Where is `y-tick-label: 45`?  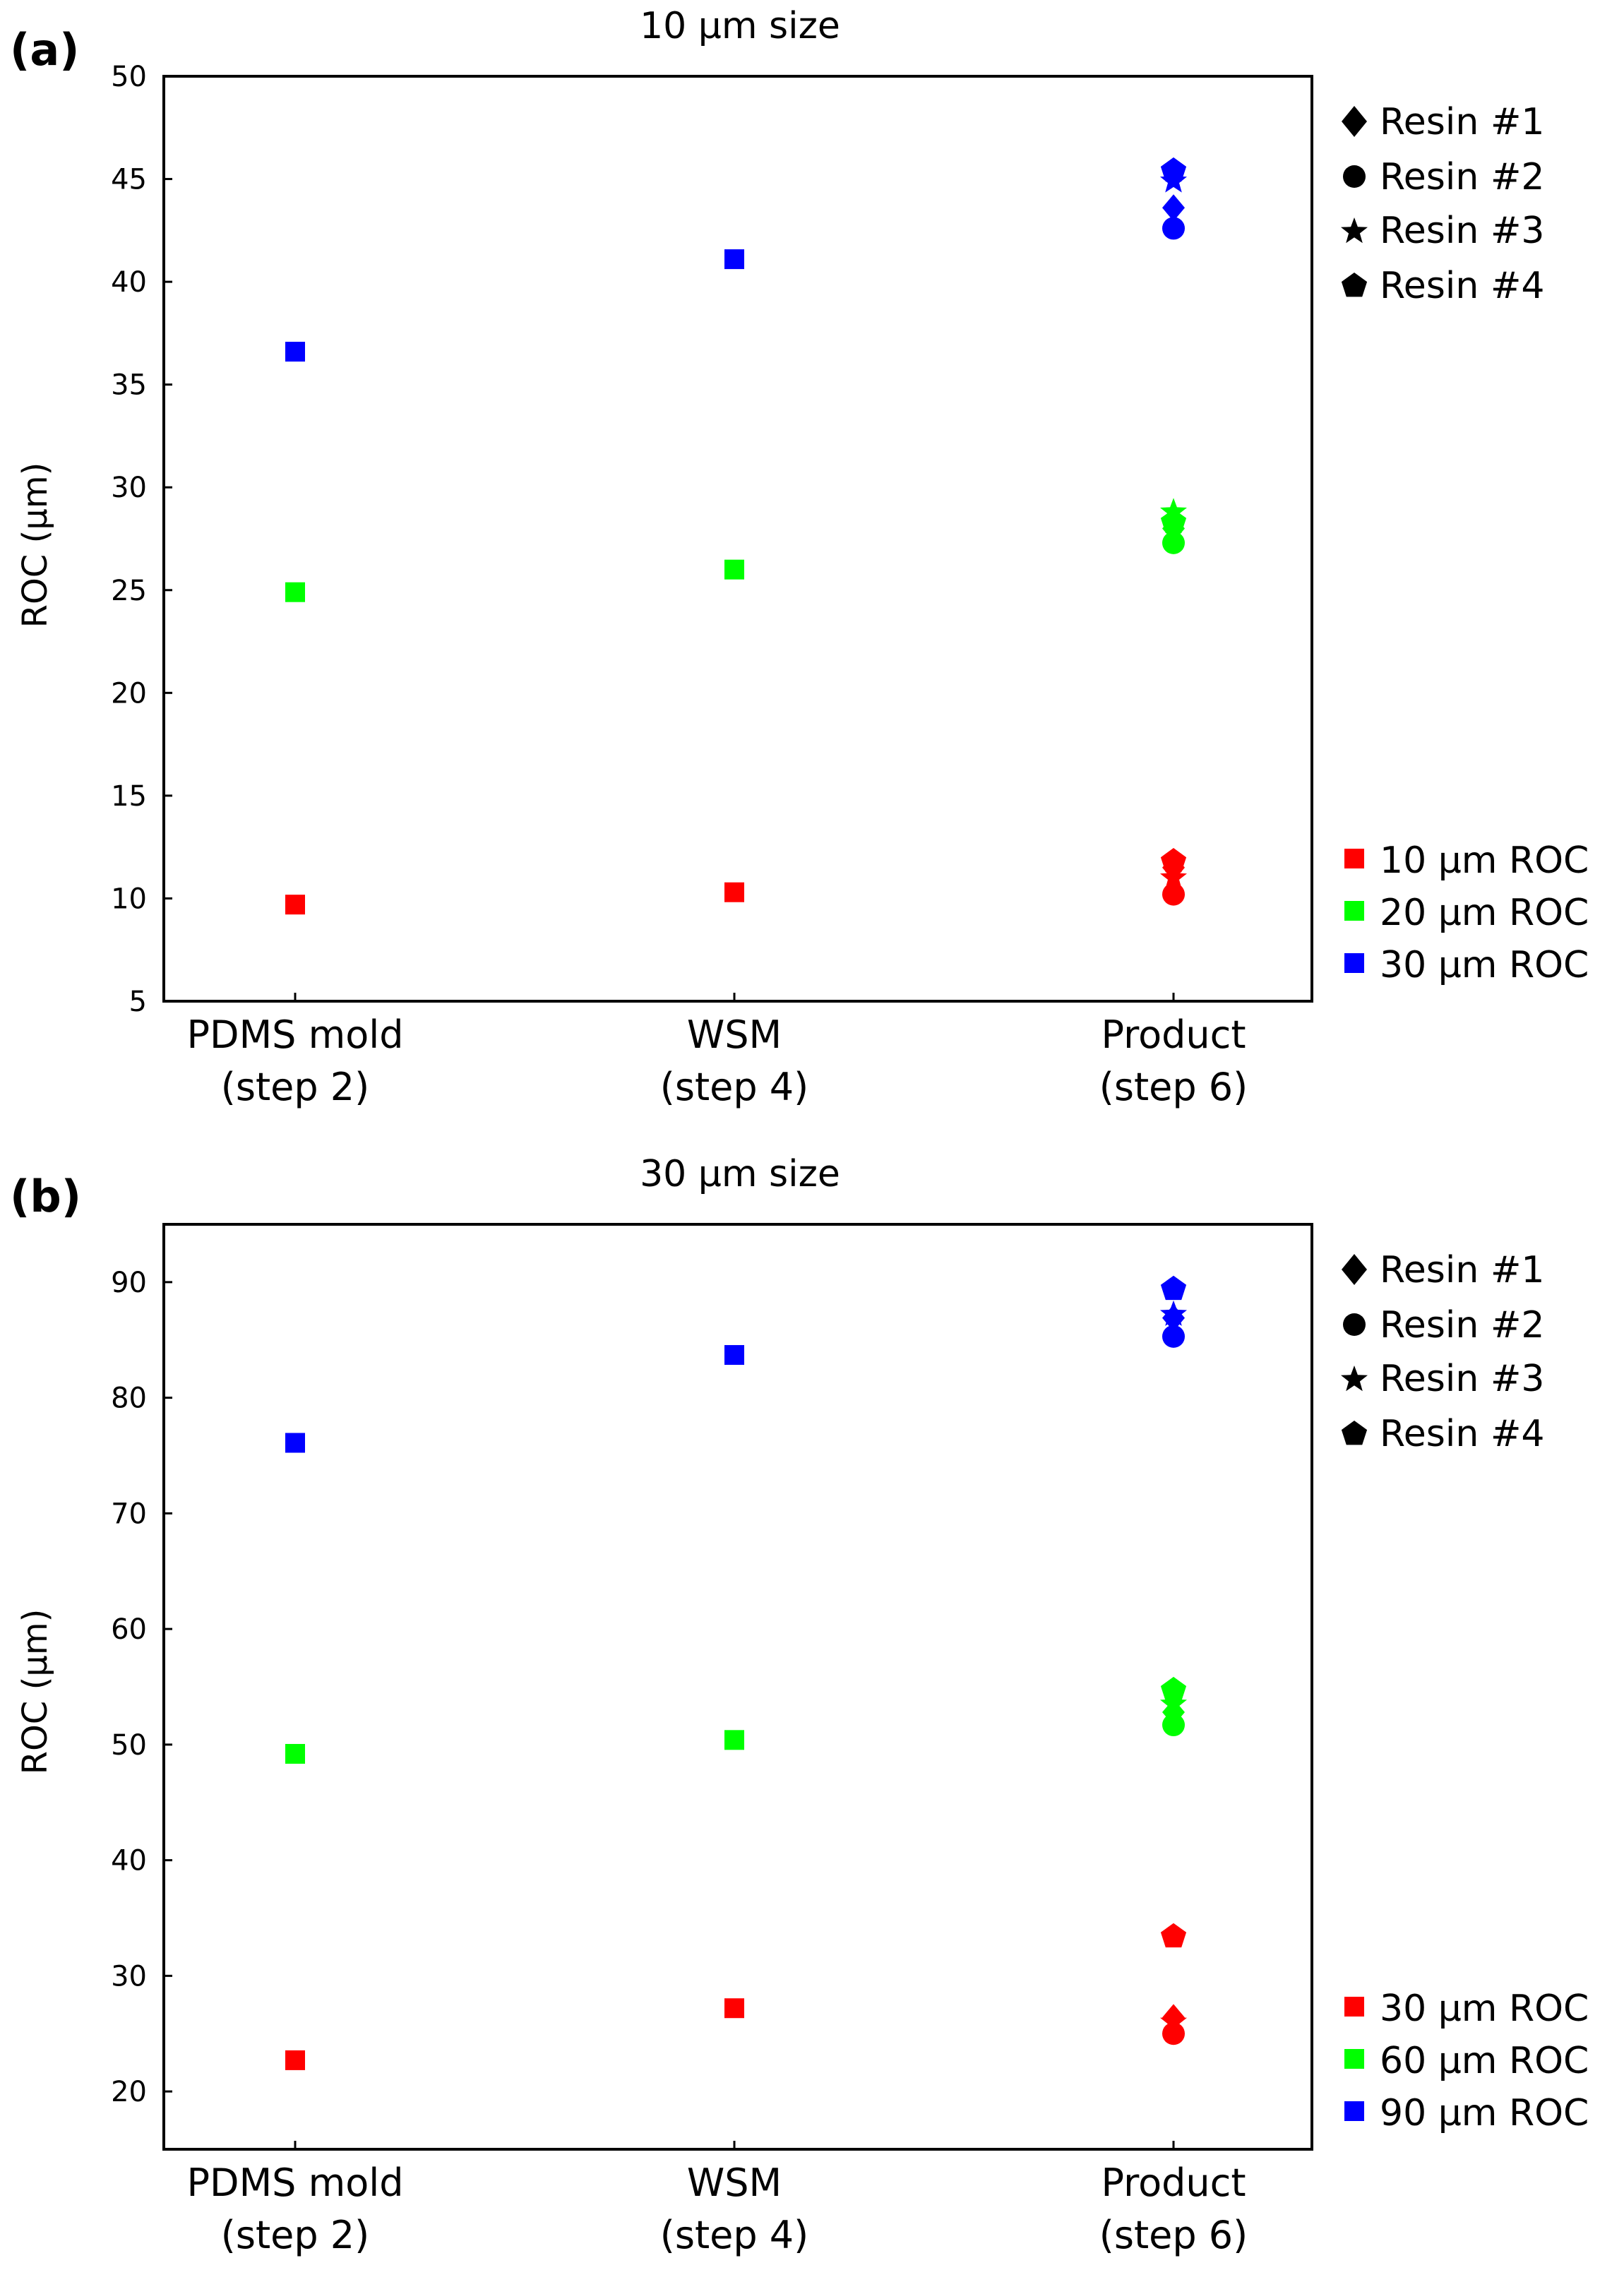 y-tick-label: 45 is located at coordinates (129, 180).